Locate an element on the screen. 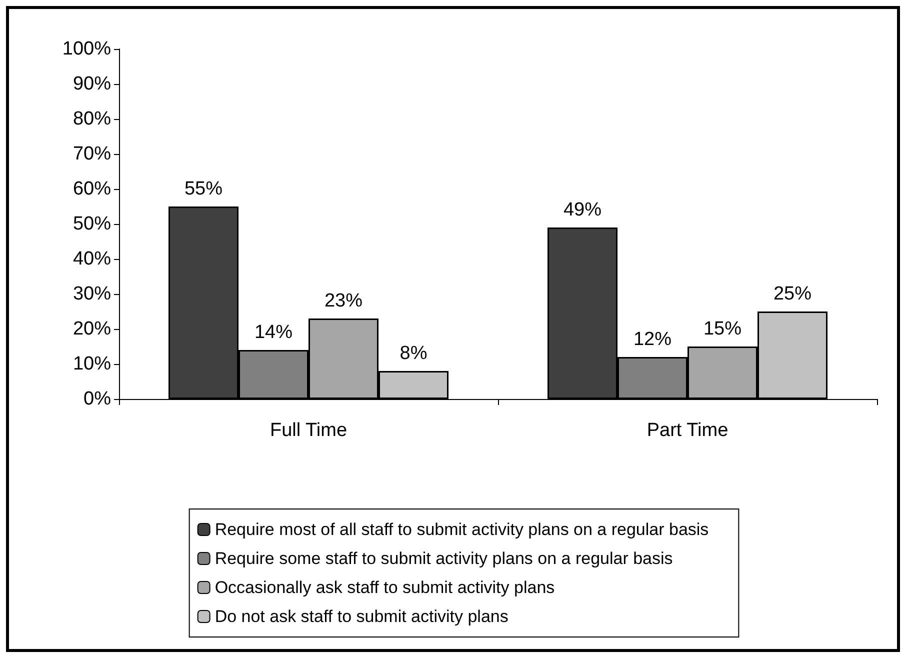  y-tick-label: 60% is located at coordinates (92, 189).